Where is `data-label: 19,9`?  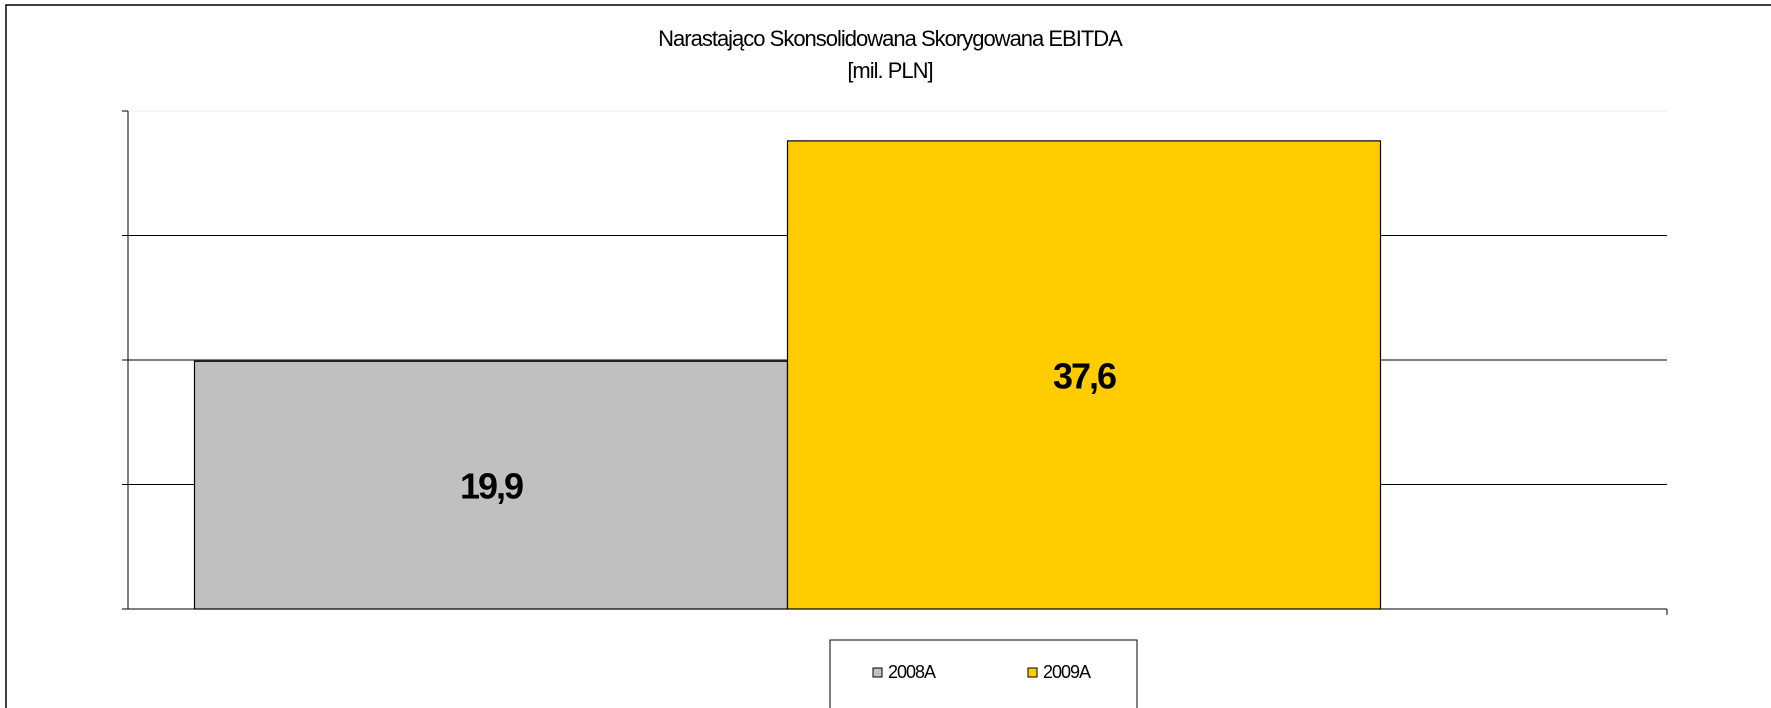
data-label: 19,9 is located at coordinates (491, 486).